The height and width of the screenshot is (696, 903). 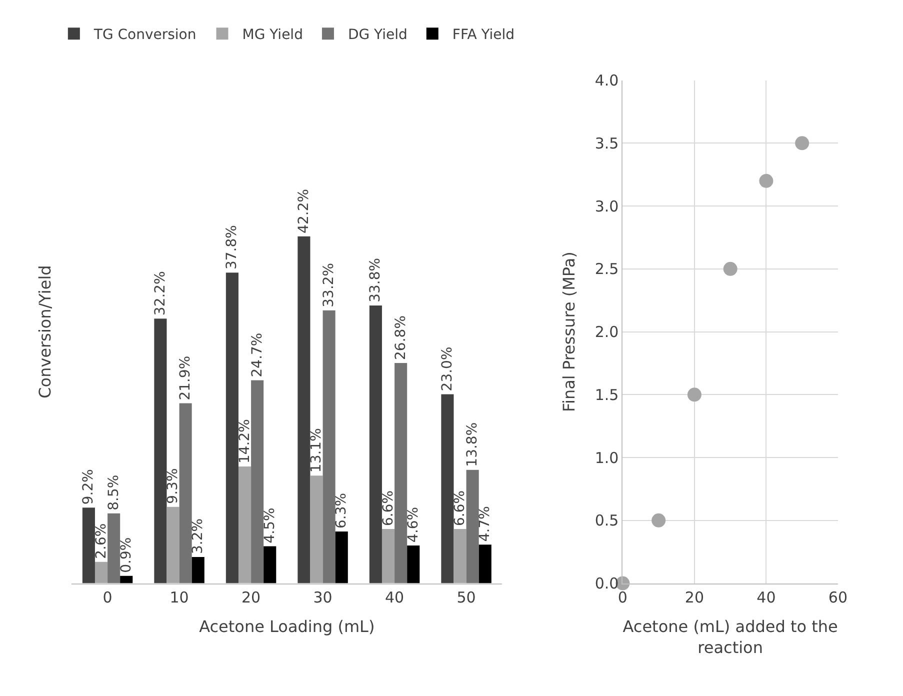 I want to click on data-label: 4.5%, so click(x=270, y=526).